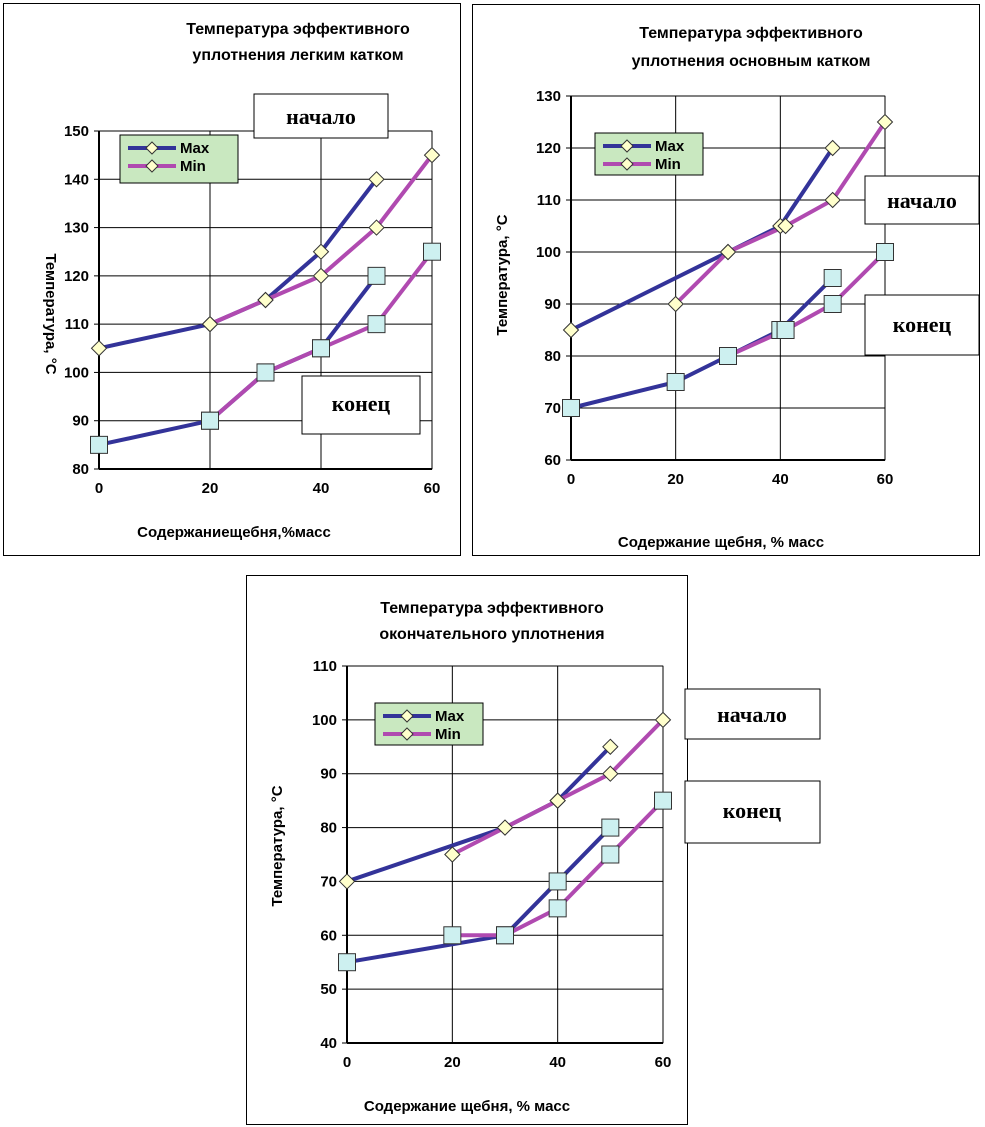  What do you see at coordinates (76, 179) in the screenshot?
I see `y-tick-label: 140` at bounding box center [76, 179].